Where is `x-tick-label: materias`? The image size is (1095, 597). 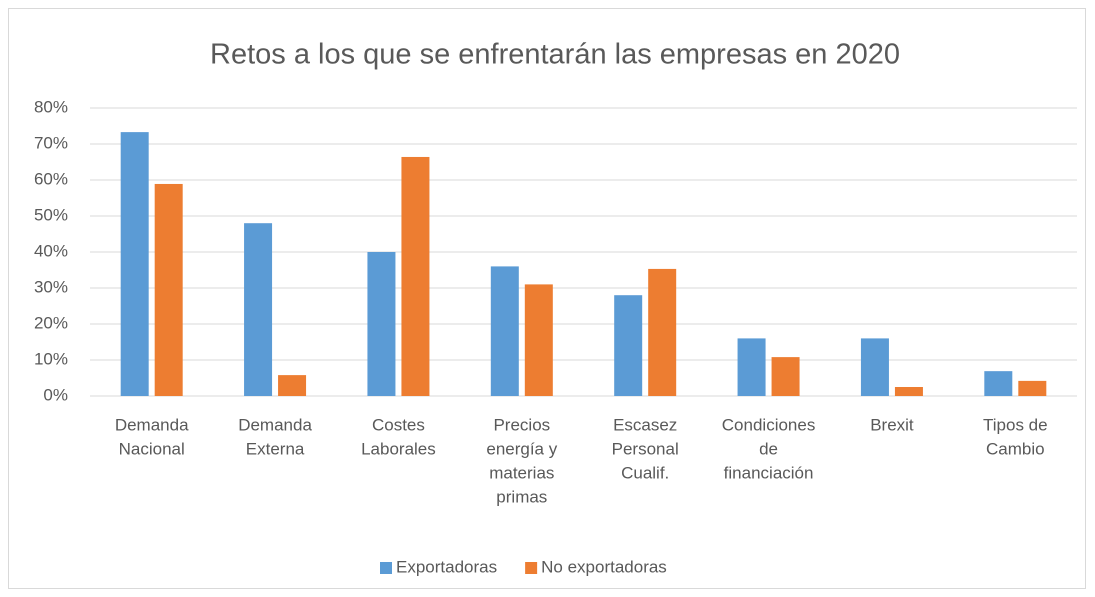 x-tick-label: materias is located at coordinates (521, 472).